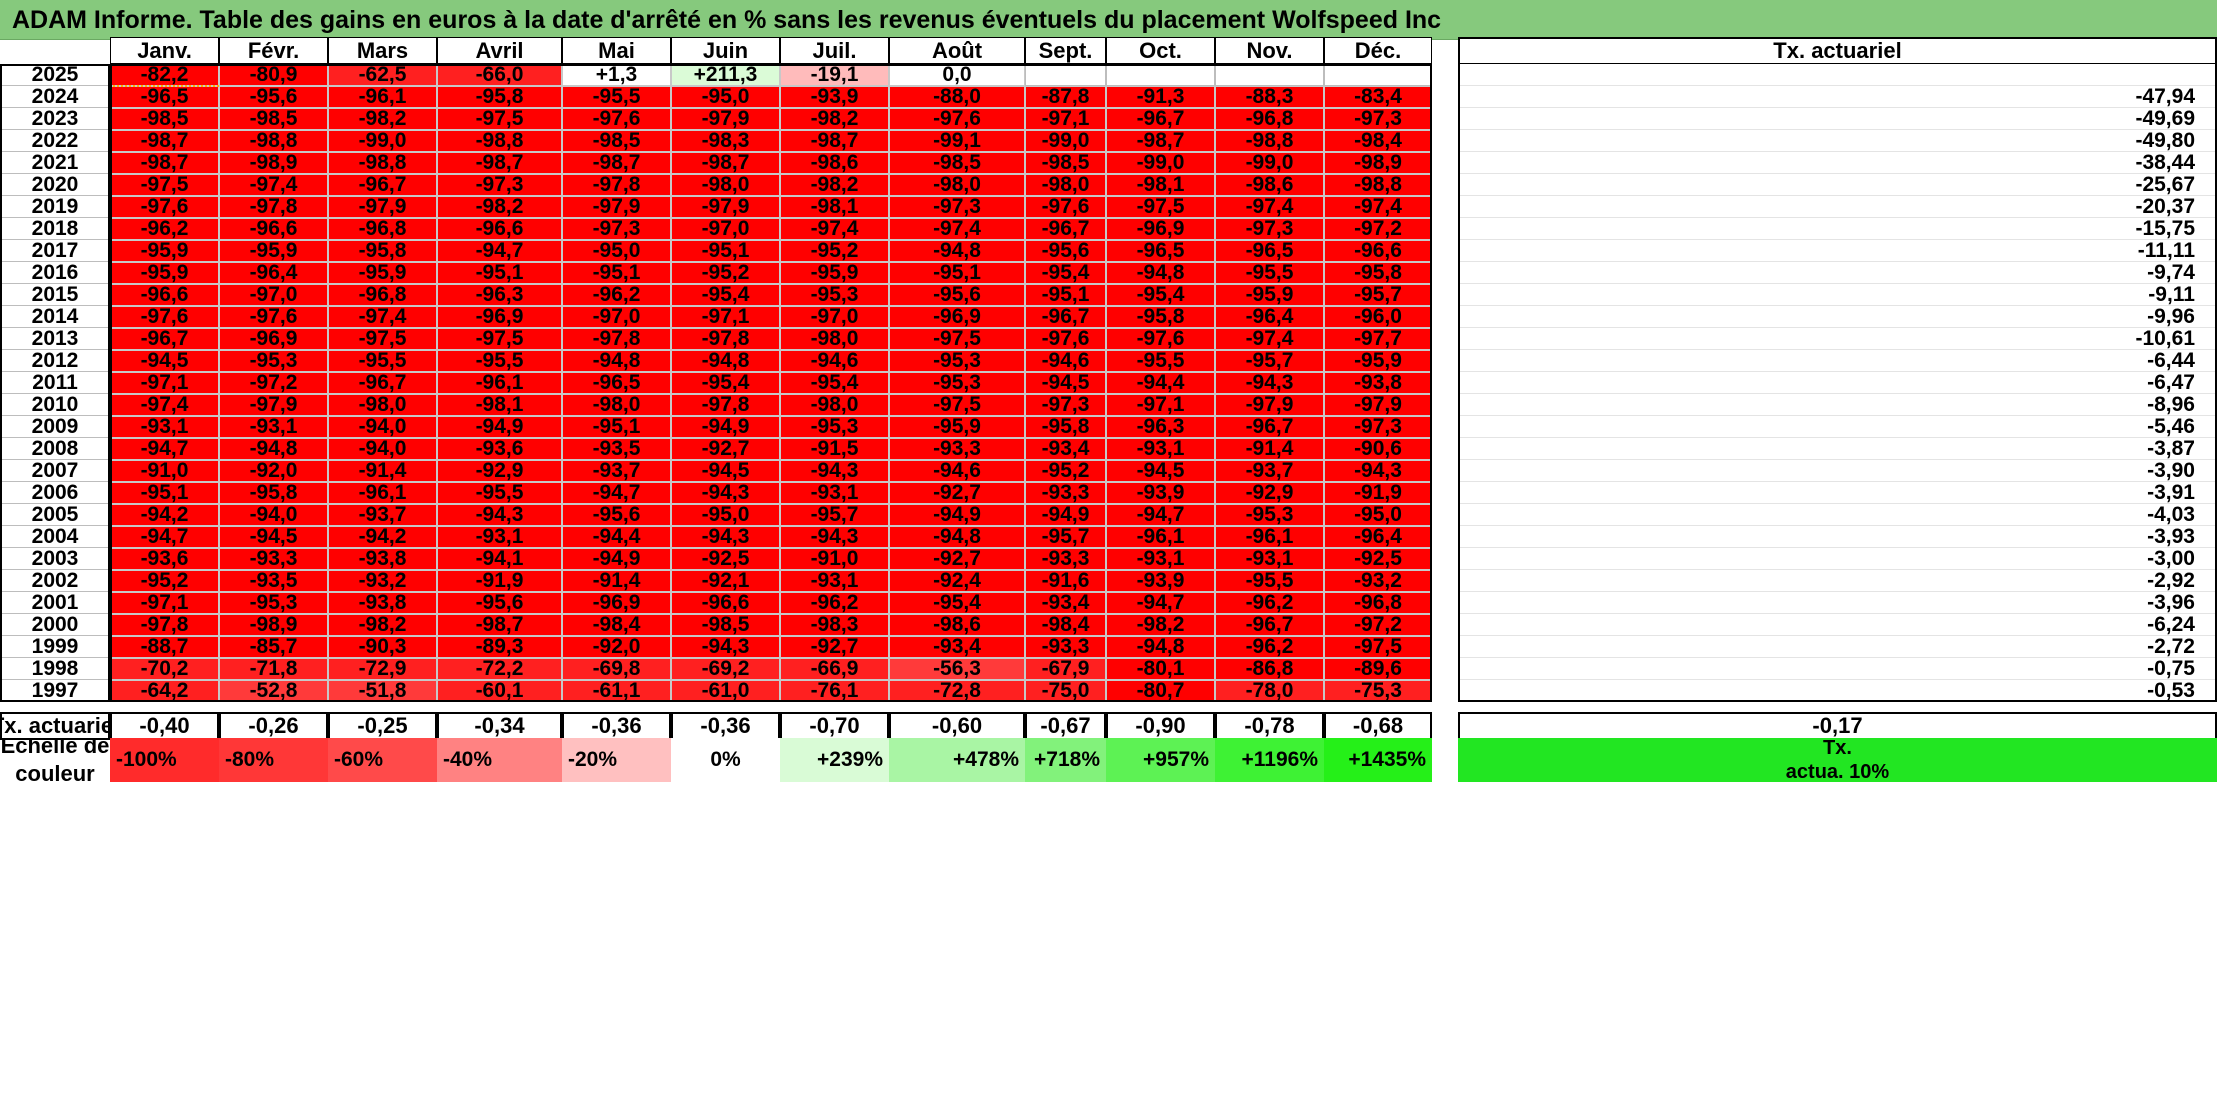 Image resolution: width=2217 pixels, height=1106 pixels. I want to click on table-cell: -93,2, so click(382, 581).